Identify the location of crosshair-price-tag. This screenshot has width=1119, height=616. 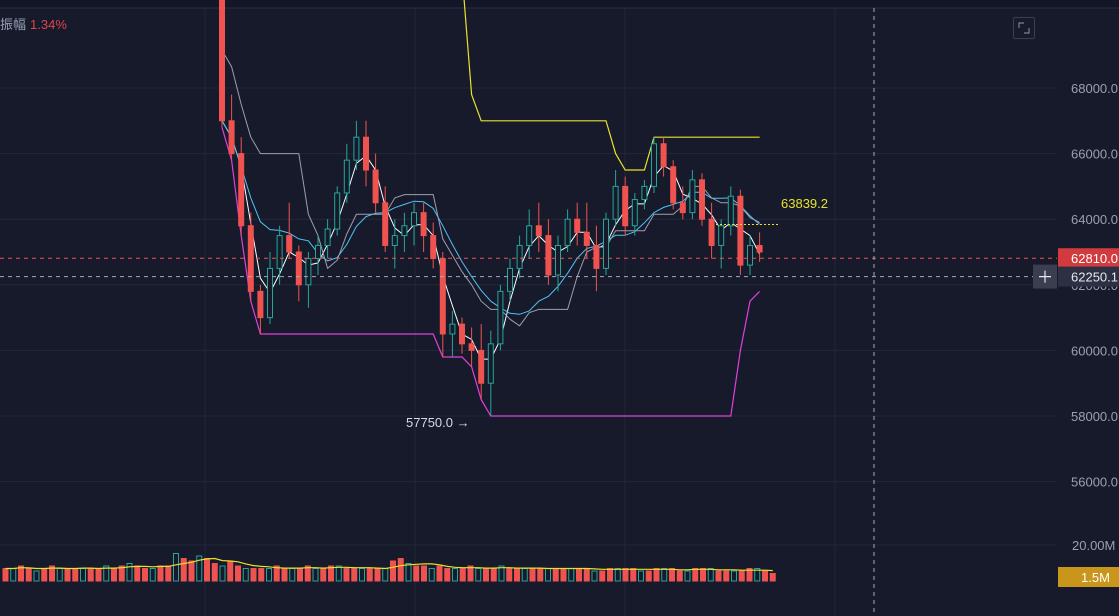
(1088, 276).